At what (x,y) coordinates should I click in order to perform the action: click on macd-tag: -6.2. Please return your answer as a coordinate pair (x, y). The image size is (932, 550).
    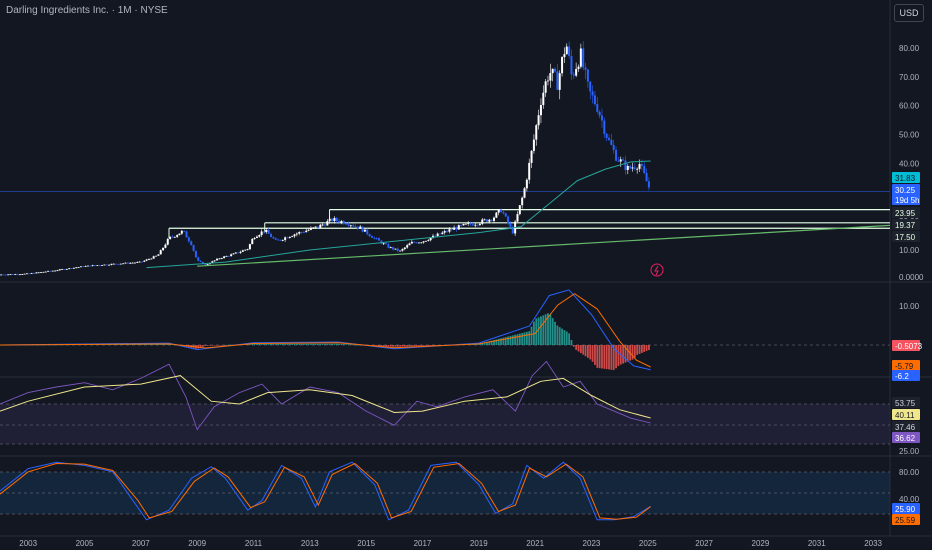
    Looking at the image, I should click on (902, 376).